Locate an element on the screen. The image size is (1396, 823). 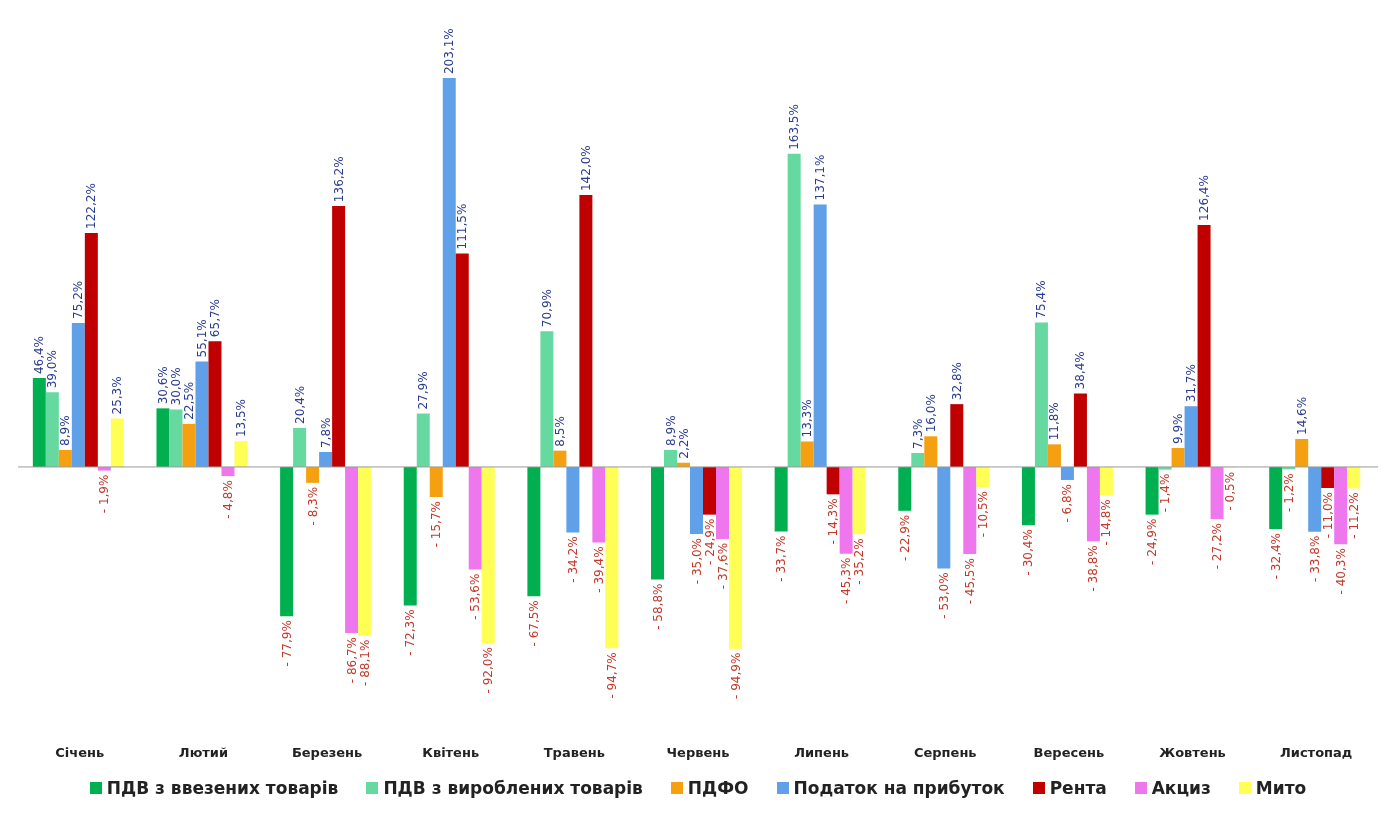
data-label: - 38,8% is located at coordinates (1093, 568).